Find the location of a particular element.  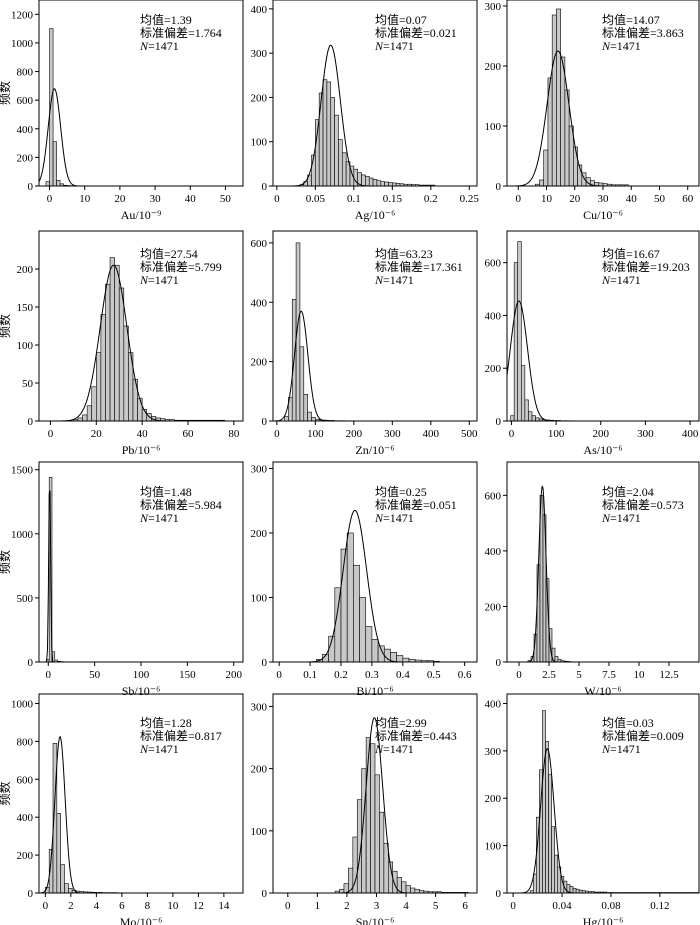

x-tick-label: 0.05 is located at coordinates (316, 199).